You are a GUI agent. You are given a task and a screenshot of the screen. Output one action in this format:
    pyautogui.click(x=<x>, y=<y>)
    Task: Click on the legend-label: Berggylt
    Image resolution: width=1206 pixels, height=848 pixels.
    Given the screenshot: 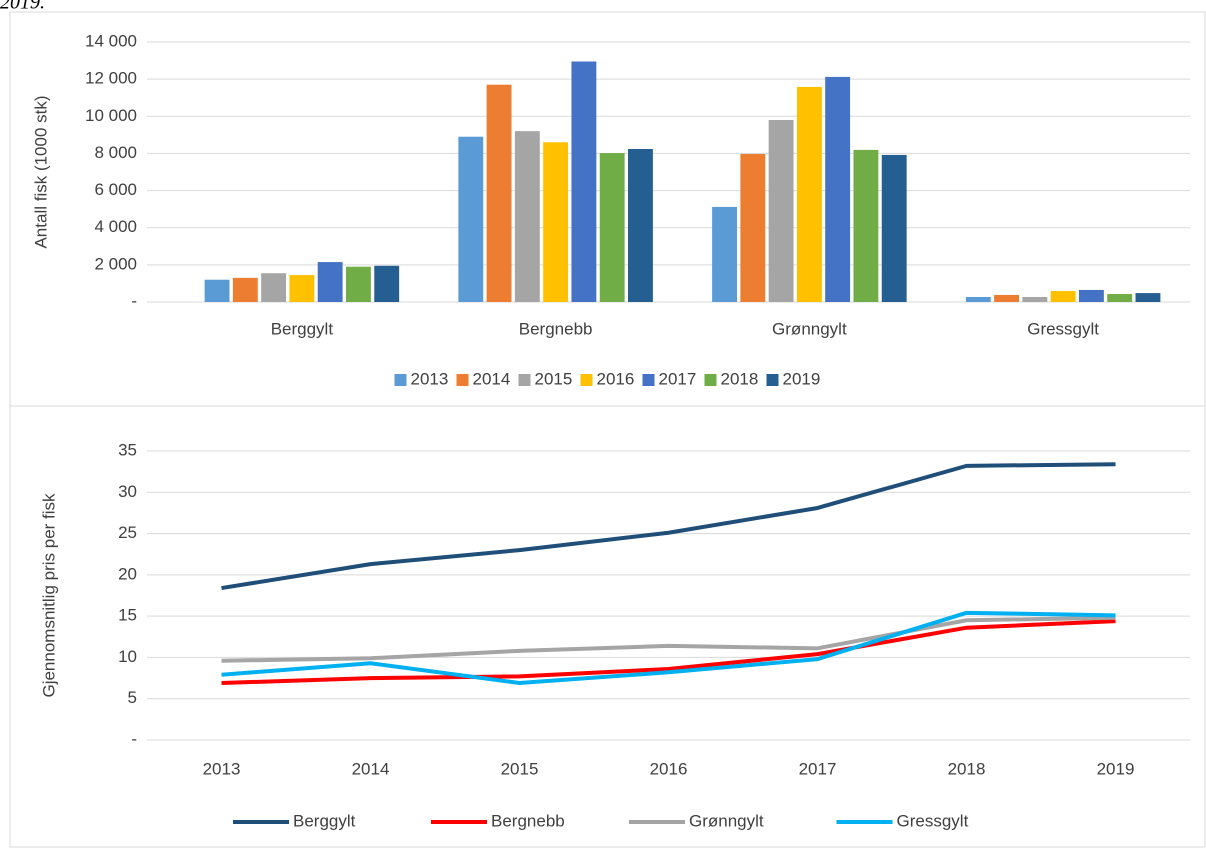 What is the action you would take?
    pyautogui.click(x=324, y=820)
    